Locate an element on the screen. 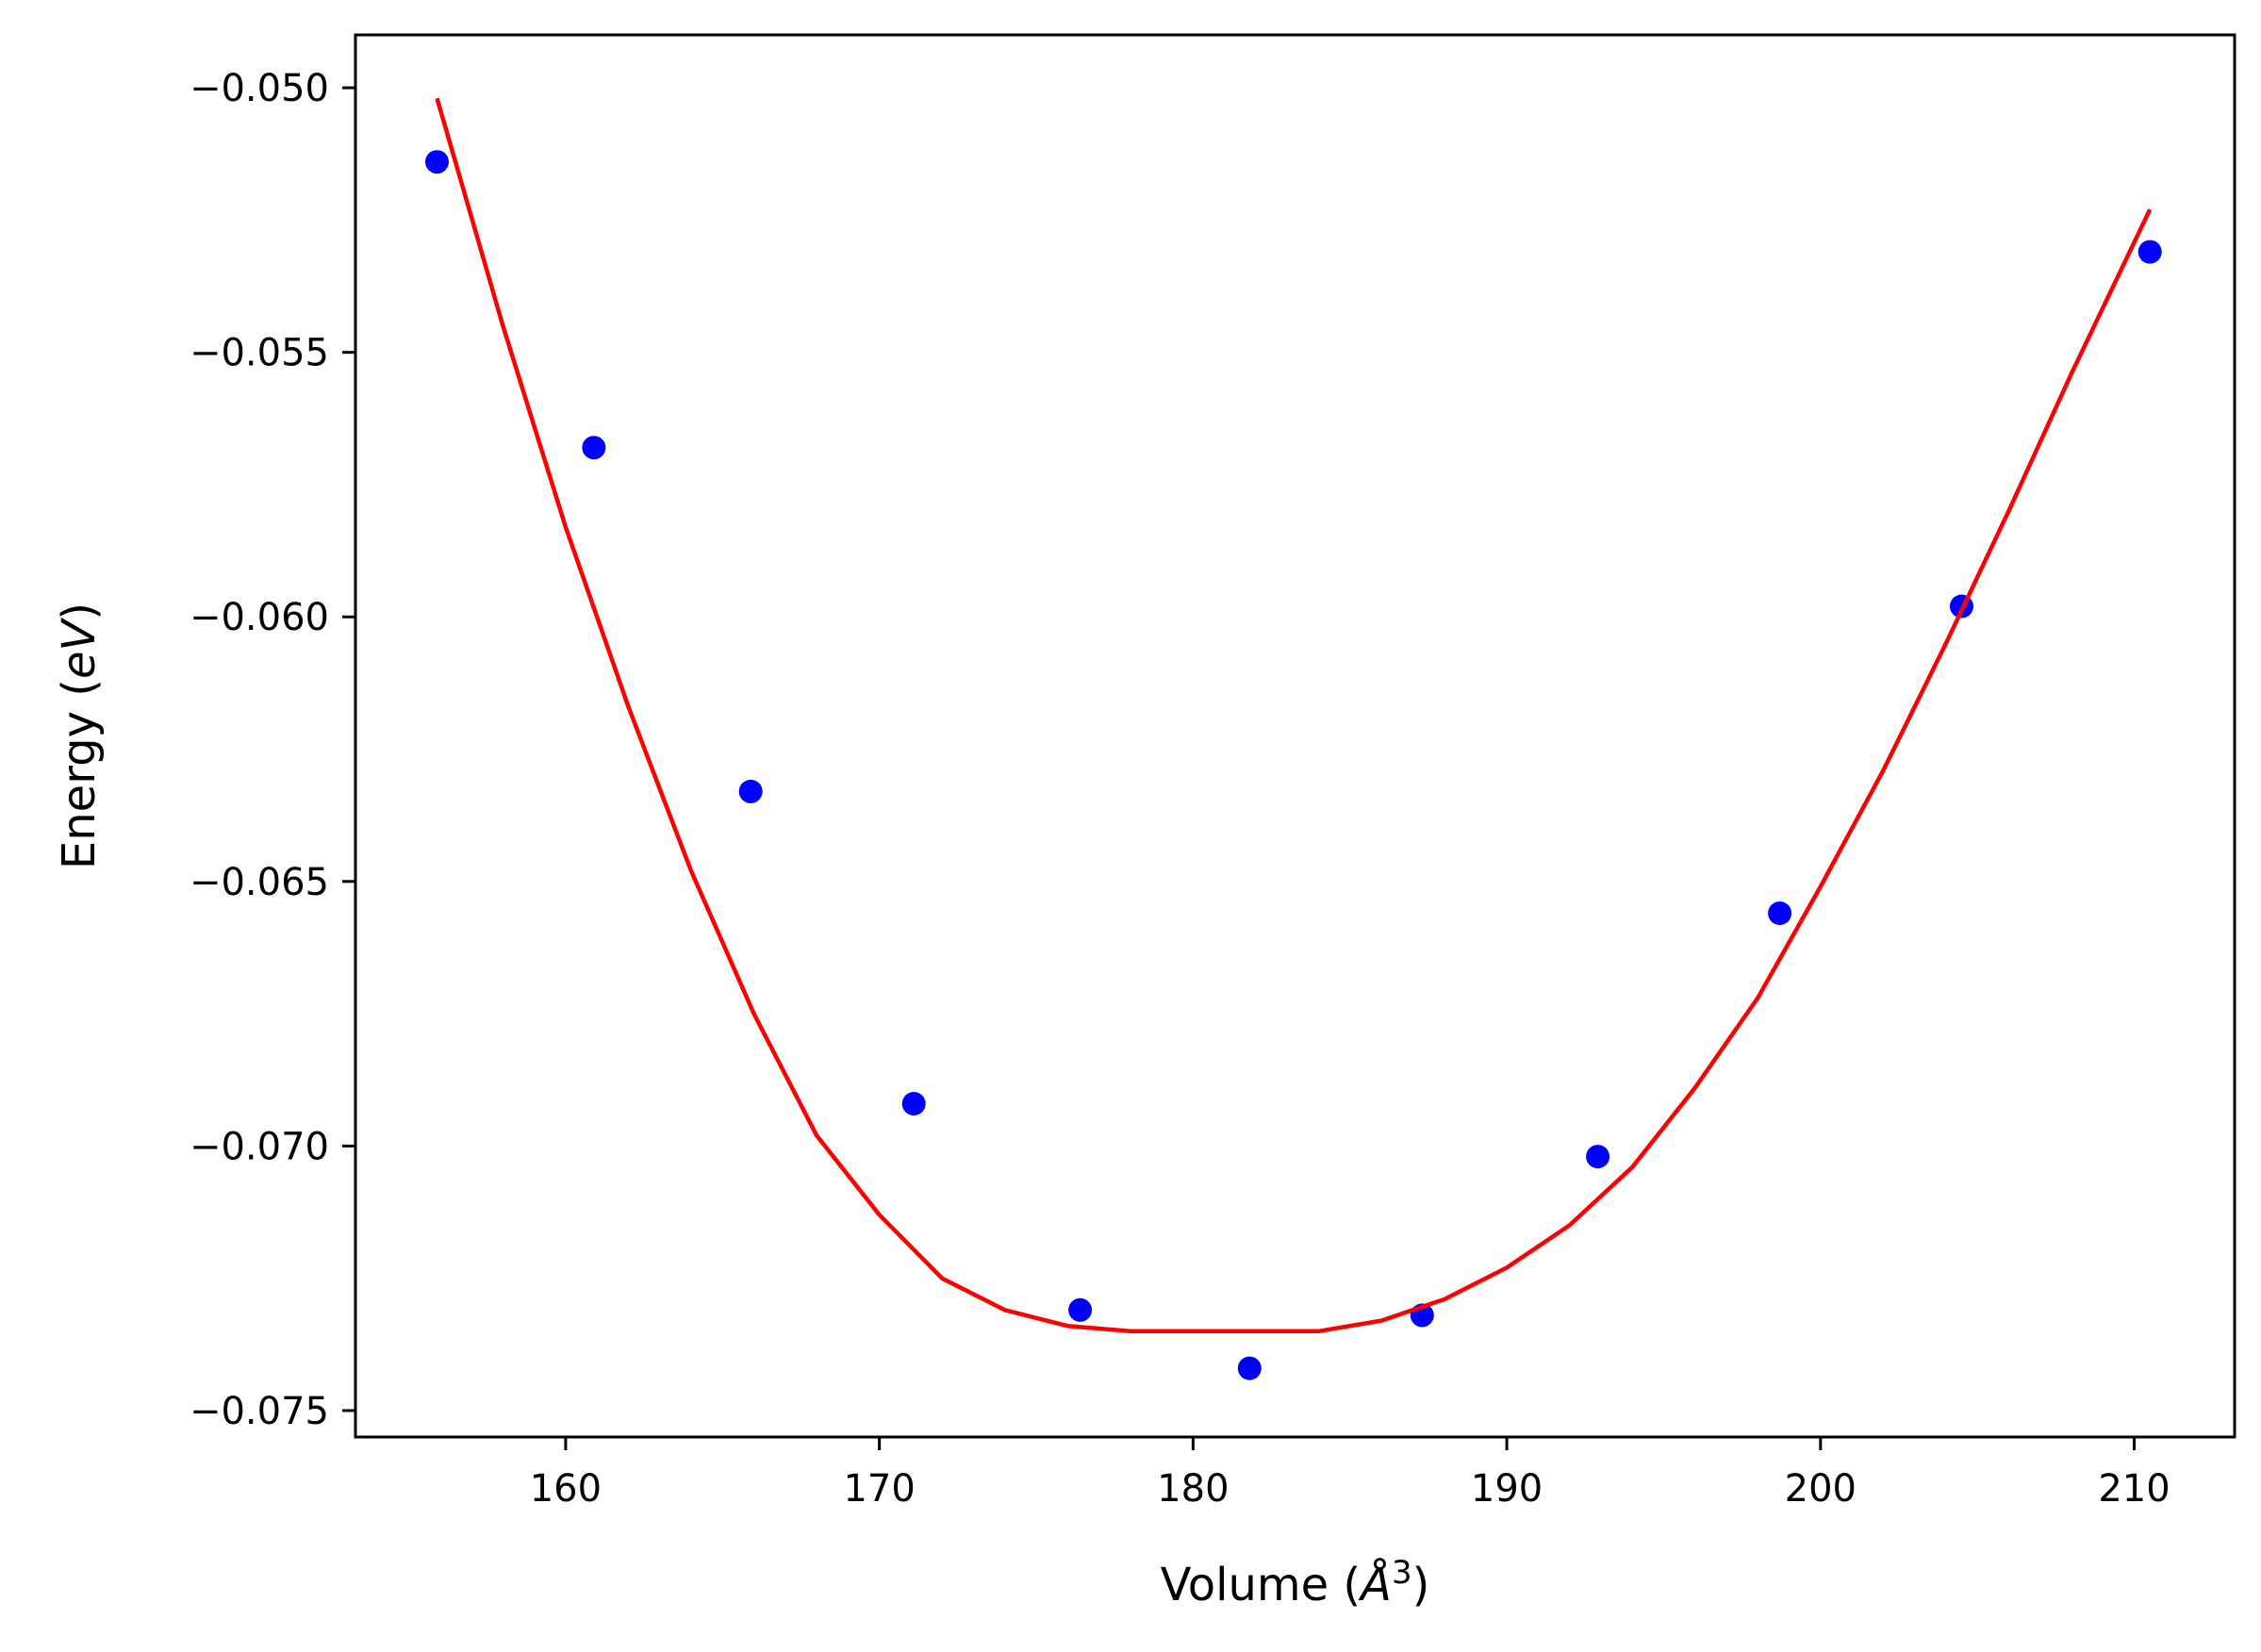  x-tick-label-160: 160 is located at coordinates (566, 1489).